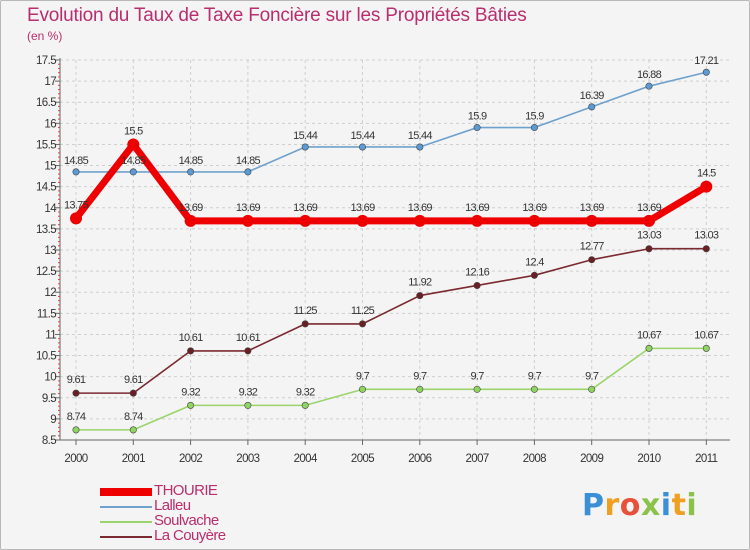  What do you see at coordinates (186, 490) in the screenshot?
I see `legend-label-thourie: THOURIE` at bounding box center [186, 490].